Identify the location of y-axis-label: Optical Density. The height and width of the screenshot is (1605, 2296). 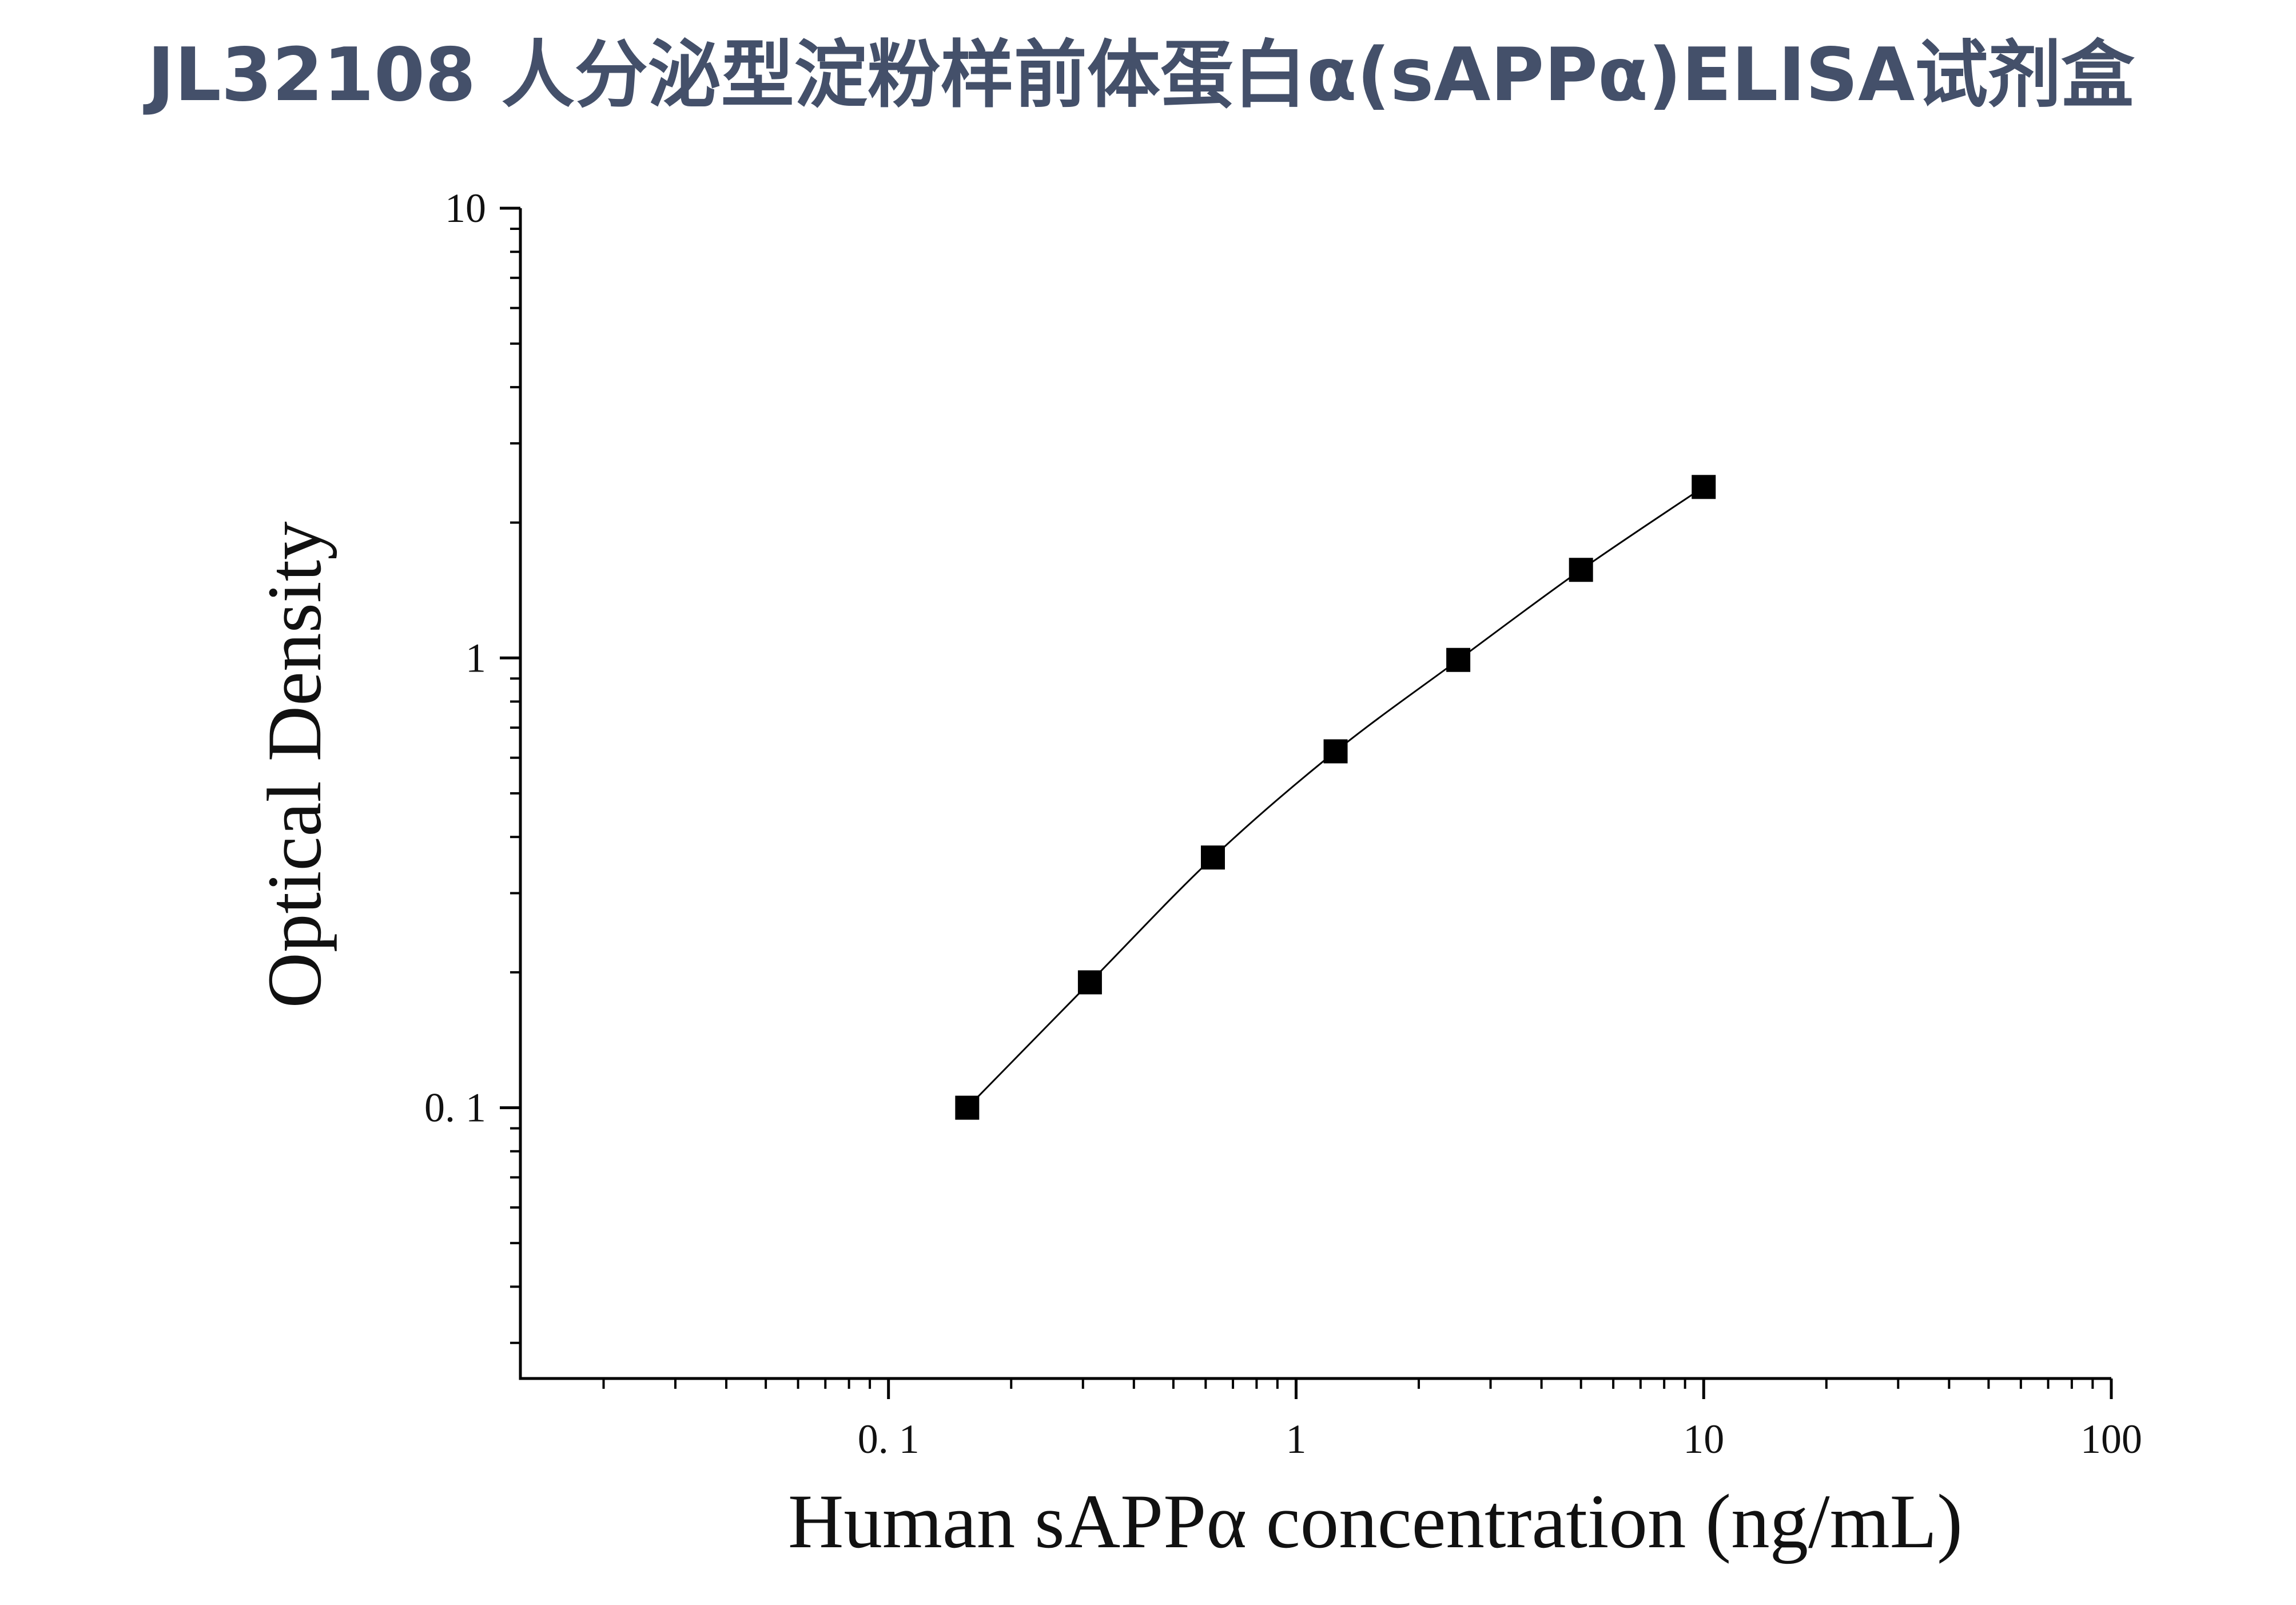
(294, 764).